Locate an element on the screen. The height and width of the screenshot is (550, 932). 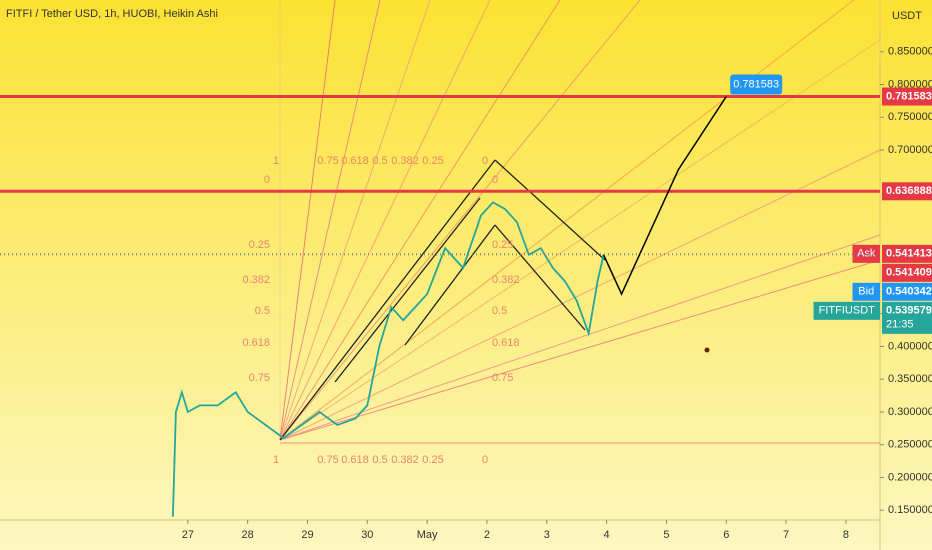
y-tick-label: 0.150000 is located at coordinates (910, 510).